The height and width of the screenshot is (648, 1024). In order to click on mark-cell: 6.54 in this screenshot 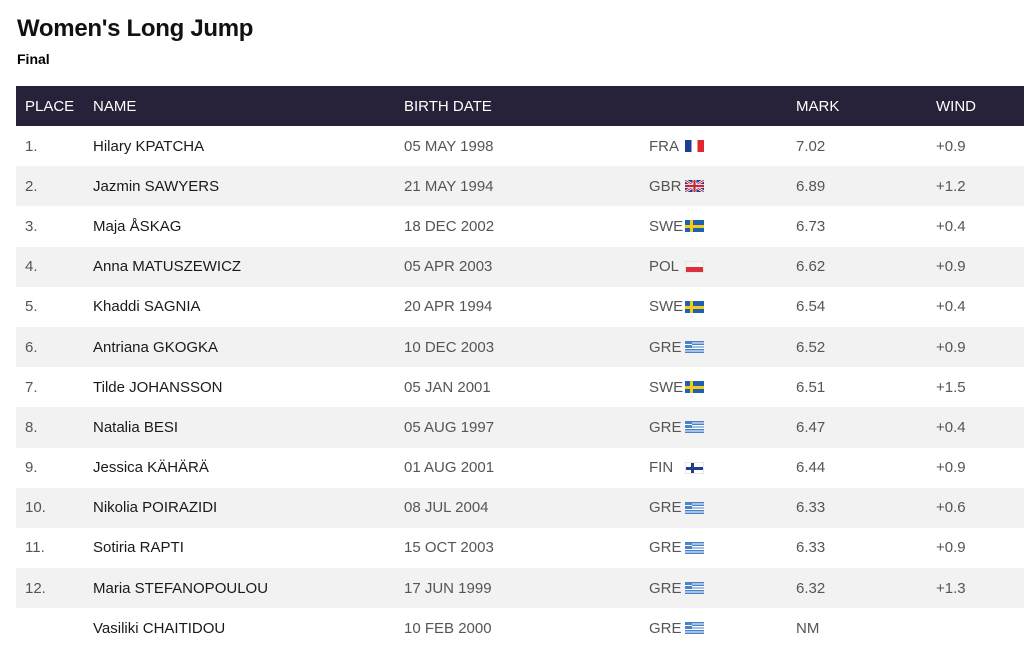, I will do `click(811, 307)`.